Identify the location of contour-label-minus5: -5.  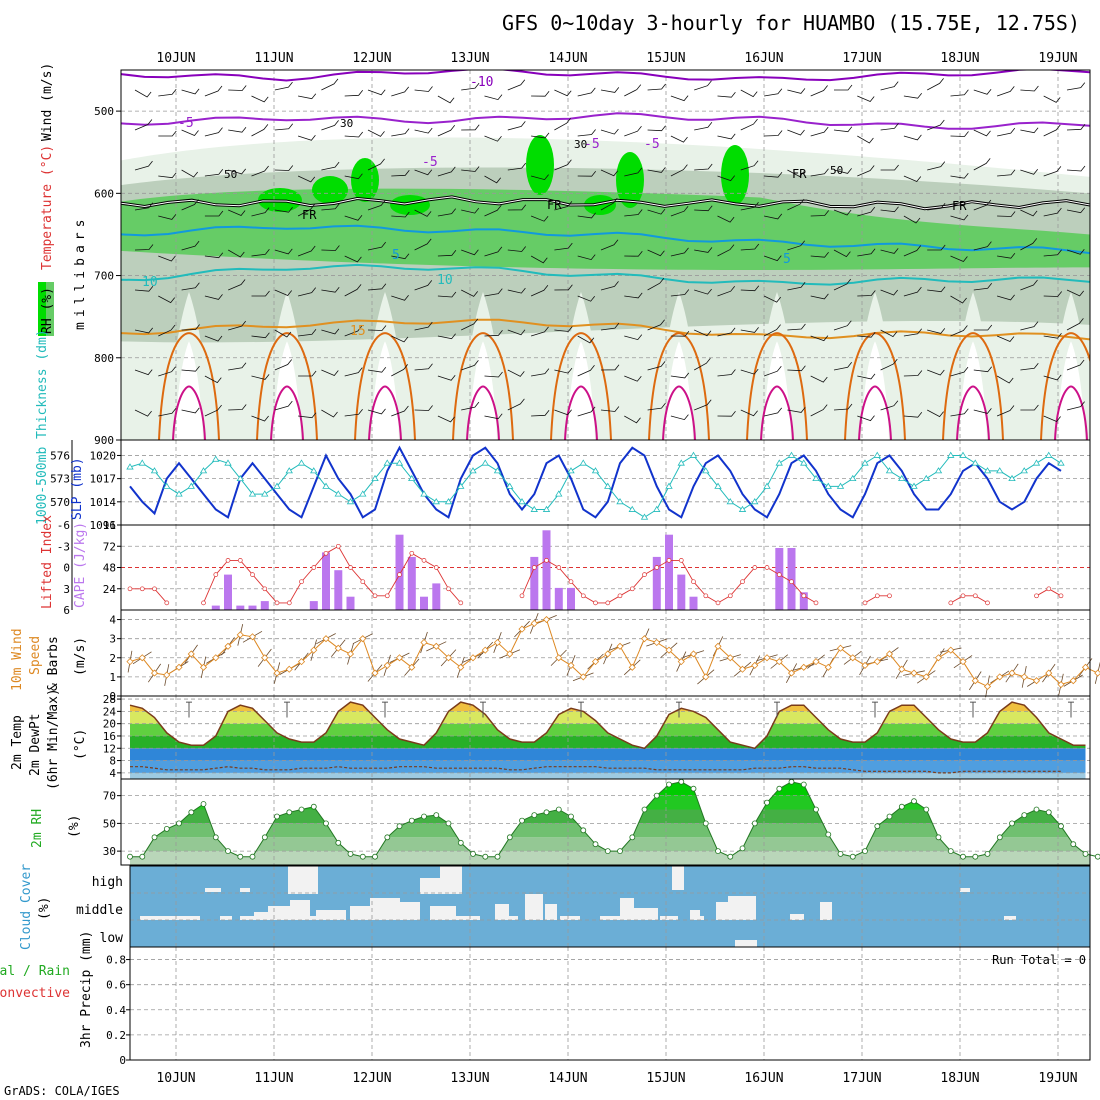
(186, 123).